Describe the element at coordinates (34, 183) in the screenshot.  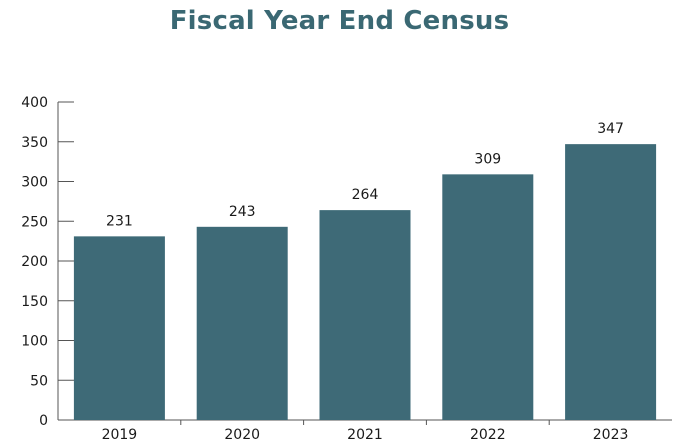
I see `y-tick-label: 300` at that location.